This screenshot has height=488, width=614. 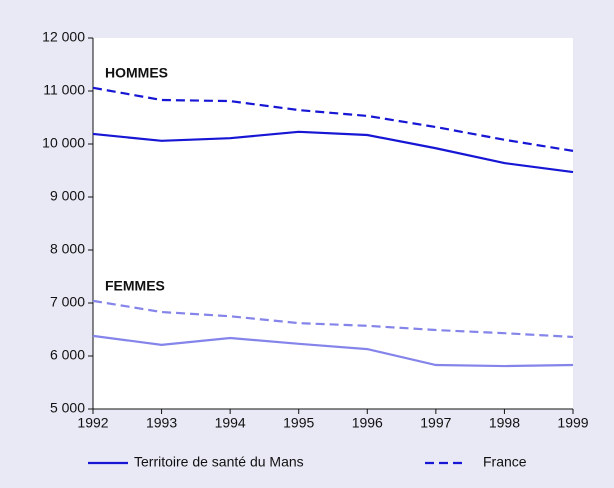 I want to click on y-tick-label: 5 000, so click(x=67, y=408).